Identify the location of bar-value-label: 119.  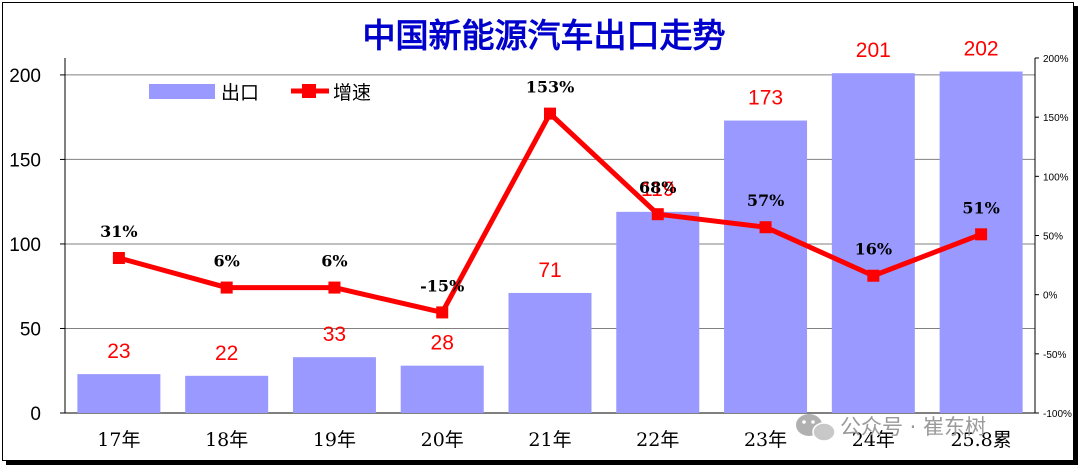
(657, 189).